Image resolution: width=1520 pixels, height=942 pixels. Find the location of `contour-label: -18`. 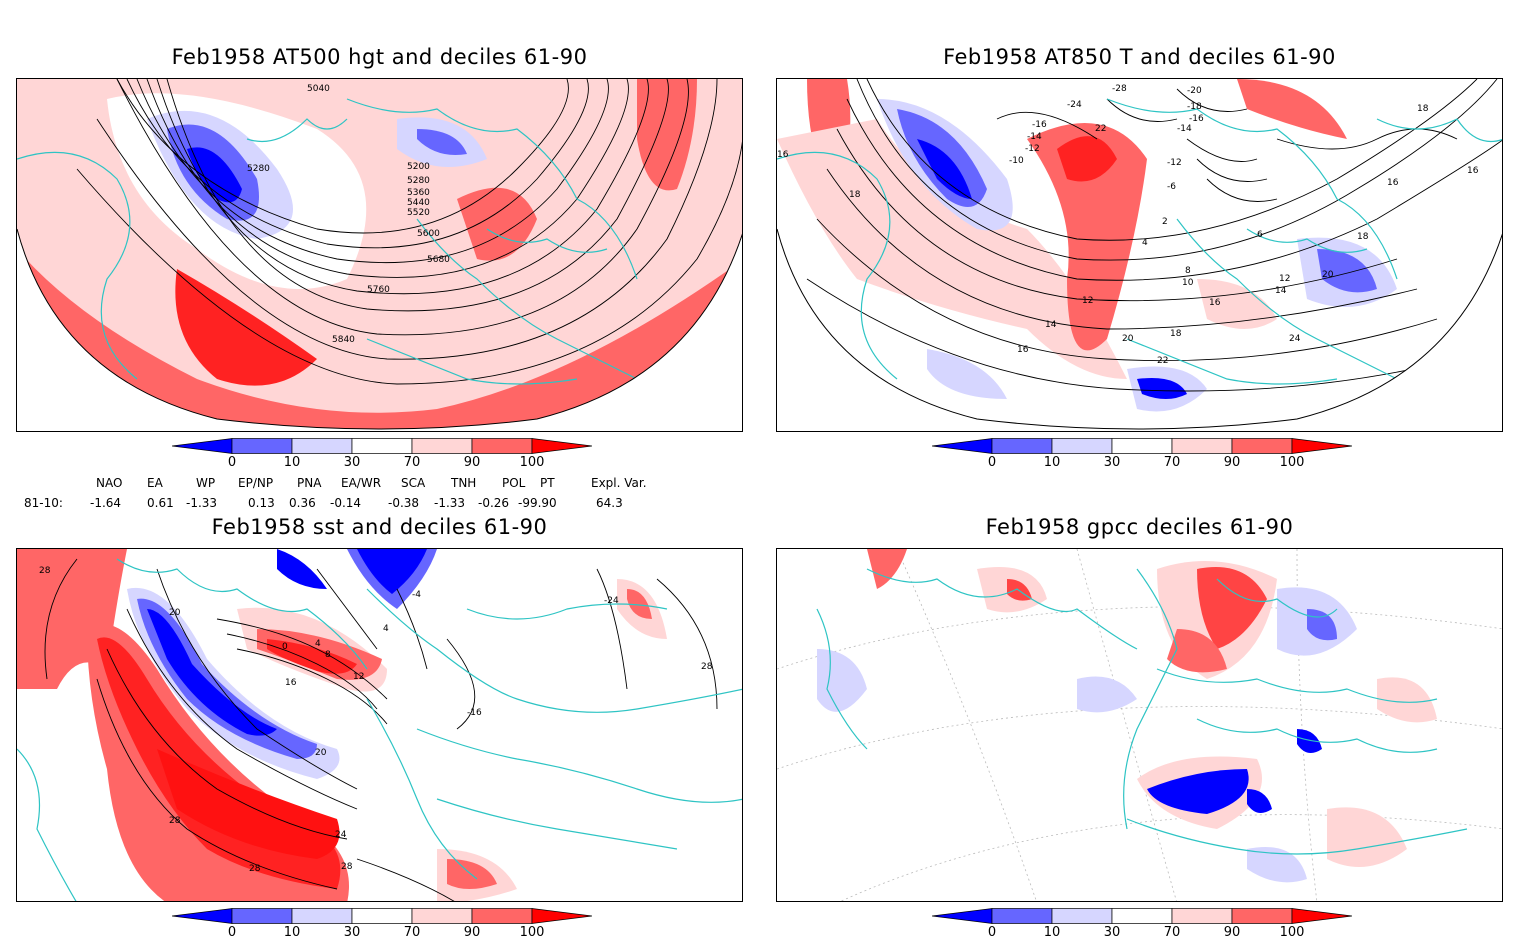

contour-label: -18 is located at coordinates (1194, 107).